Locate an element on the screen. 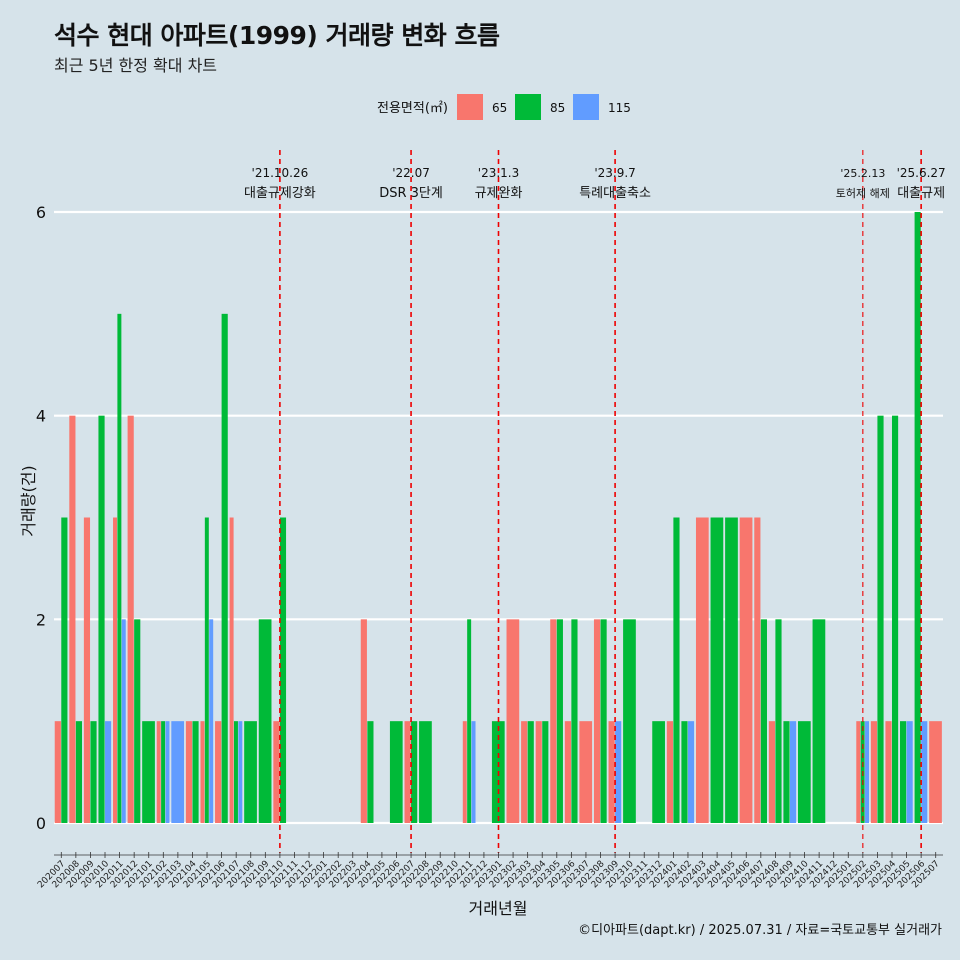  chart-title: 석수 현대 아파트(1999) 거래량 변화 흐름 is located at coordinates (277, 35).